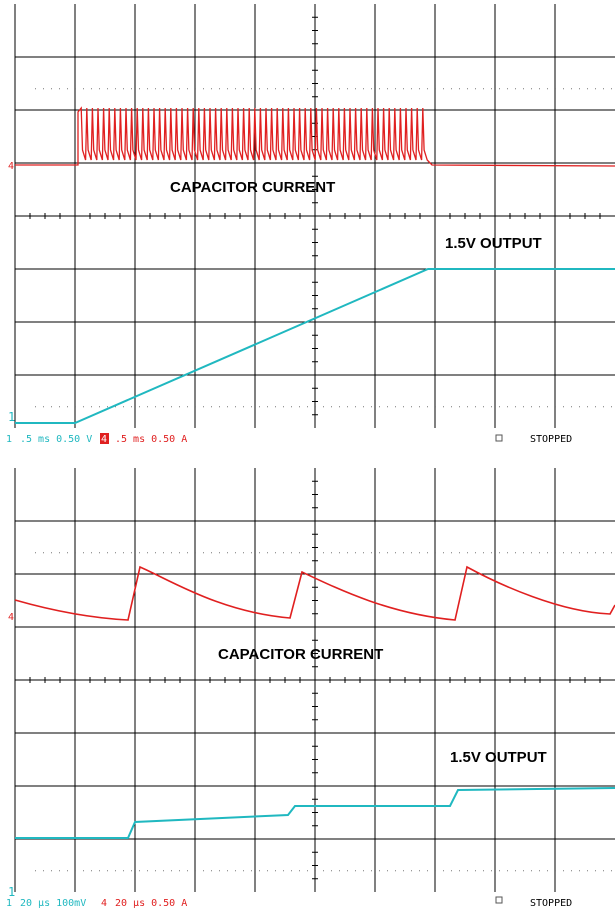 The width and height of the screenshot is (615, 915). I want to click on ch1-setting: .5 ms 0.50 V, so click(56, 439).